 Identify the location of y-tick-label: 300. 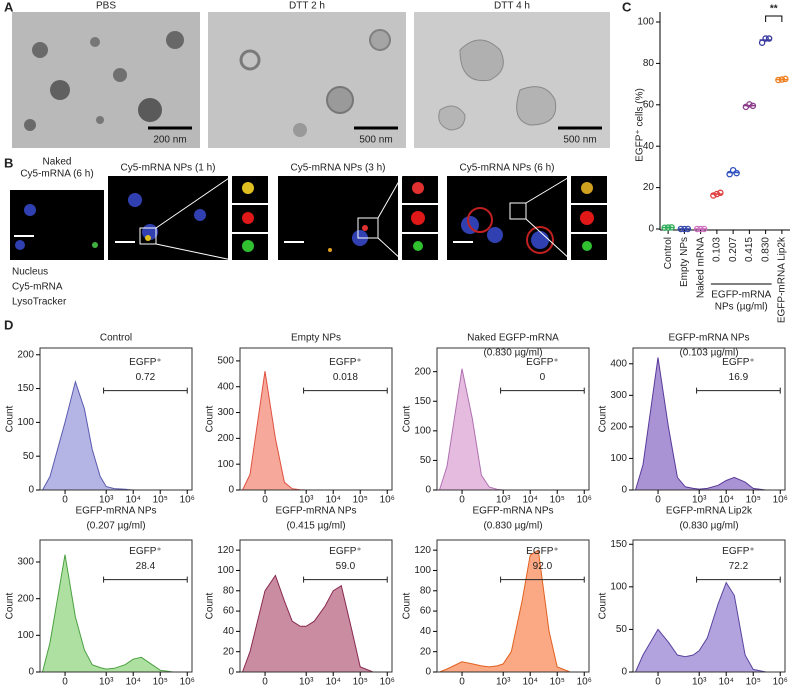
(225, 412).